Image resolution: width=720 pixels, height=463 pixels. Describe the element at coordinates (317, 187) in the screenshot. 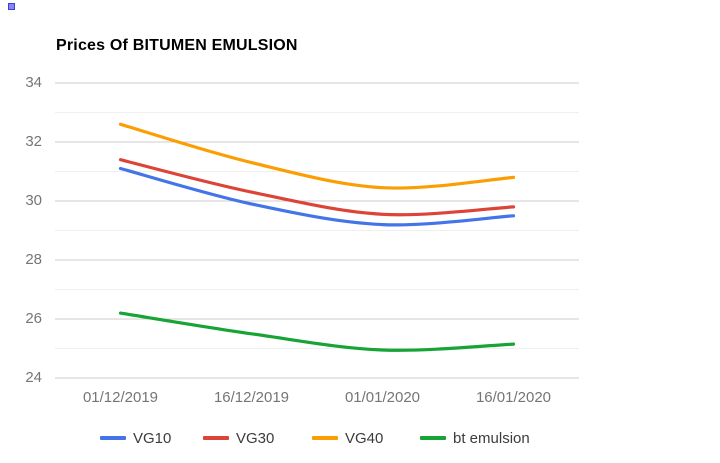

I see `series-line-VG30` at that location.